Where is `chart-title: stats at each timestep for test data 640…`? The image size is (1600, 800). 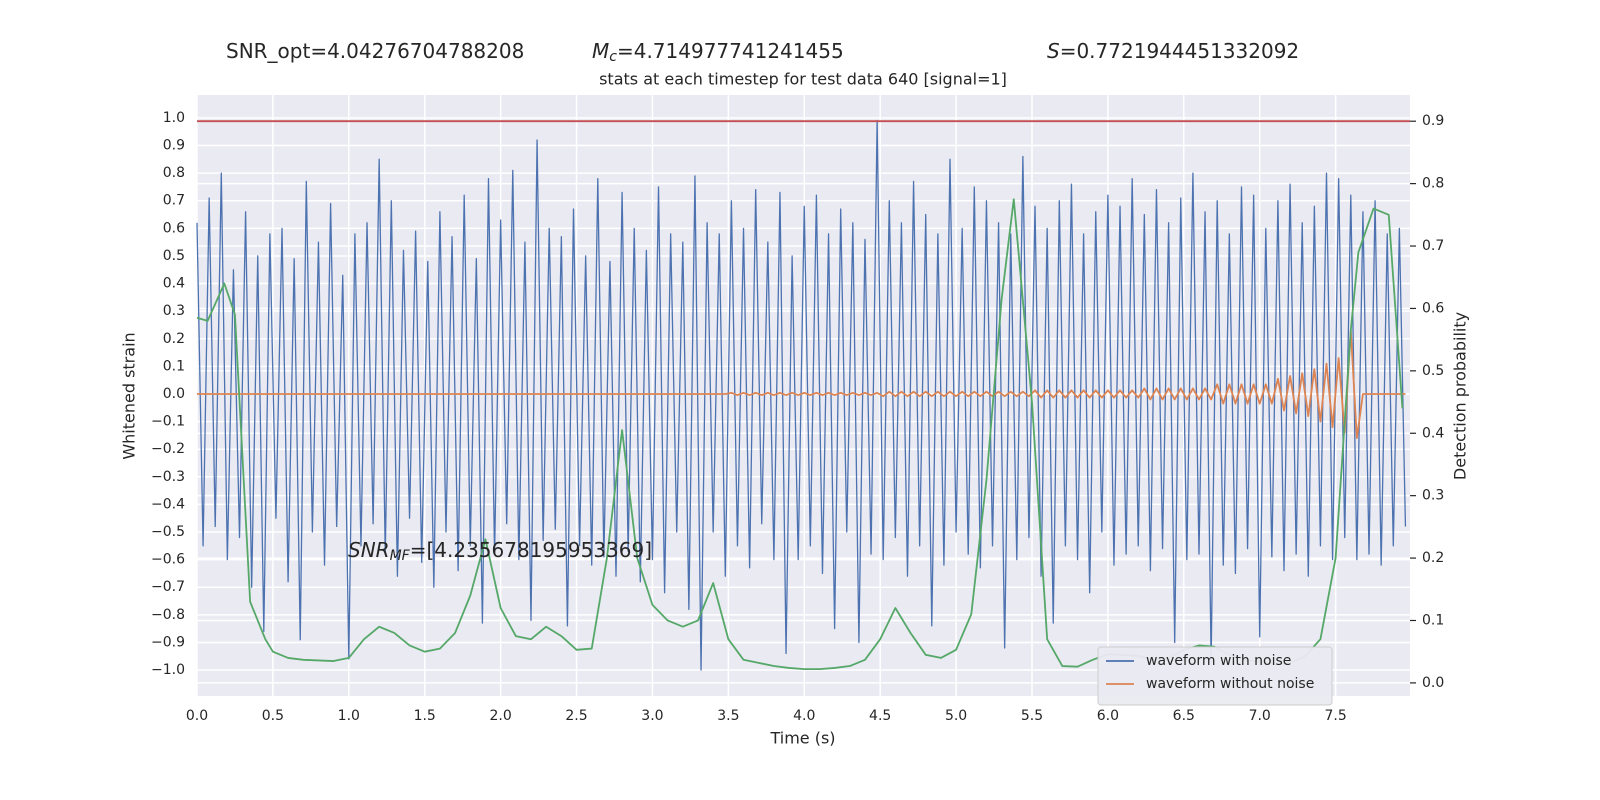 chart-title: stats at each timestep for test data 640… is located at coordinates (803, 79).